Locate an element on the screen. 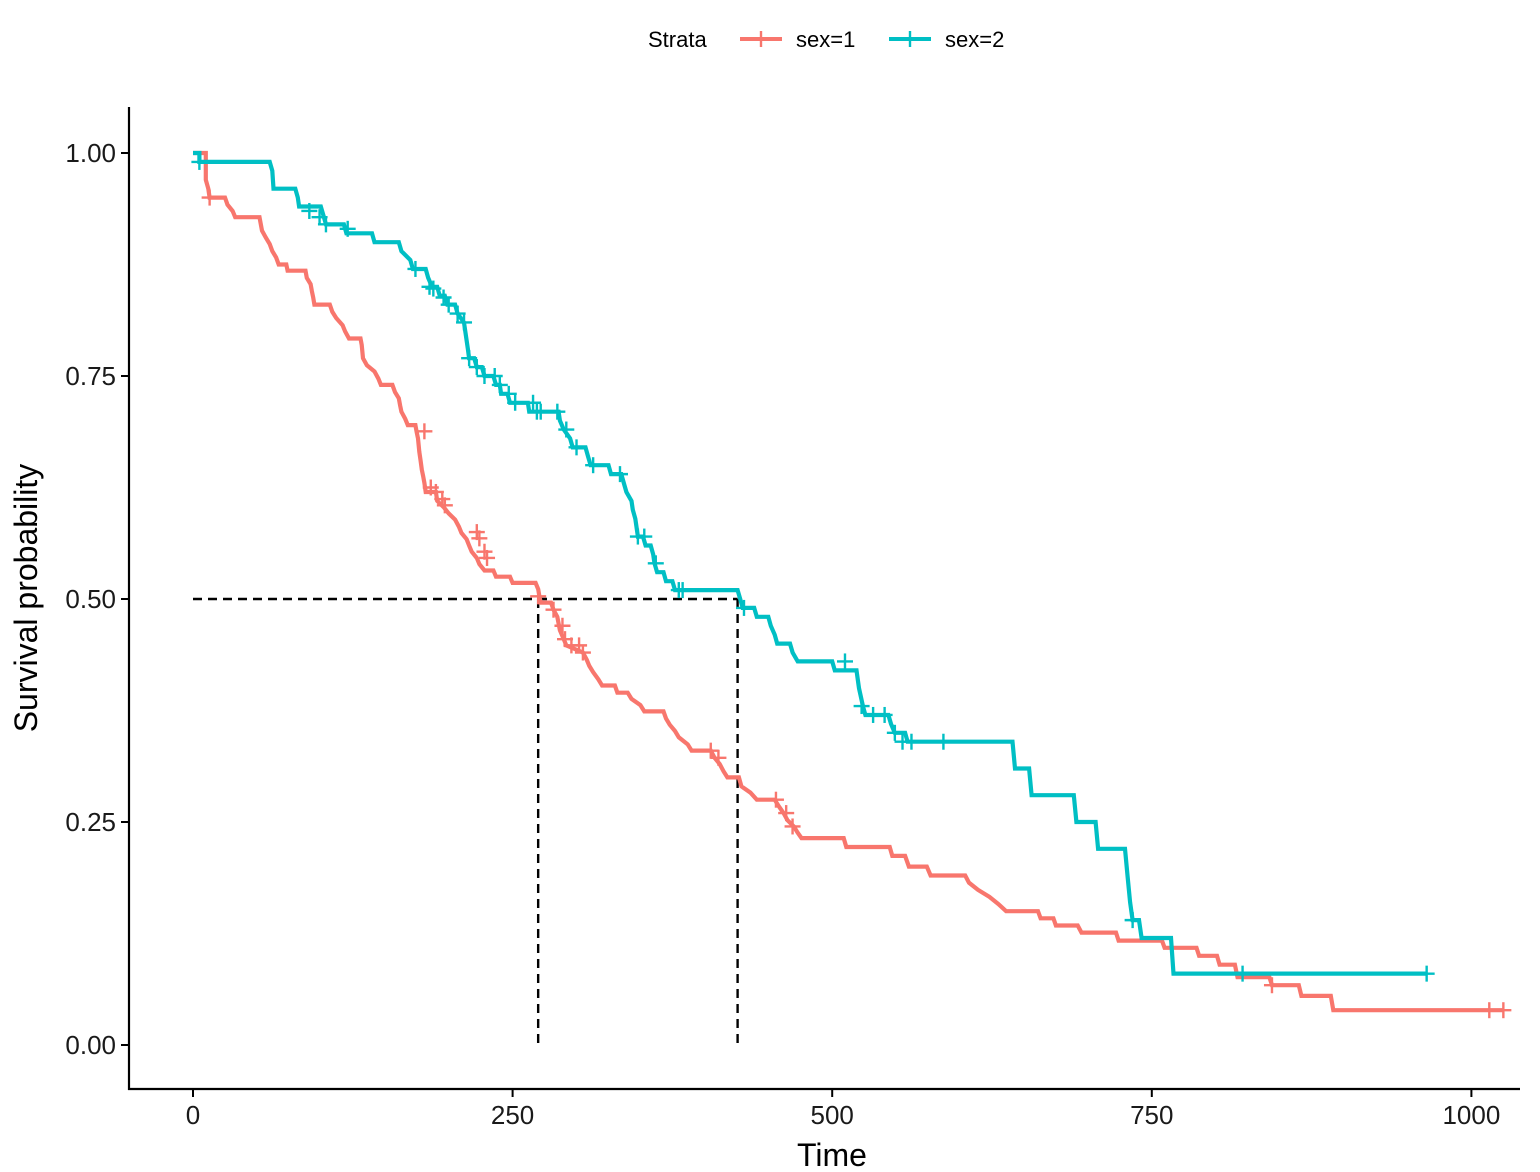 The height and width of the screenshot is (1172, 1540). y-tick-label: 0.50 is located at coordinates (90, 599).